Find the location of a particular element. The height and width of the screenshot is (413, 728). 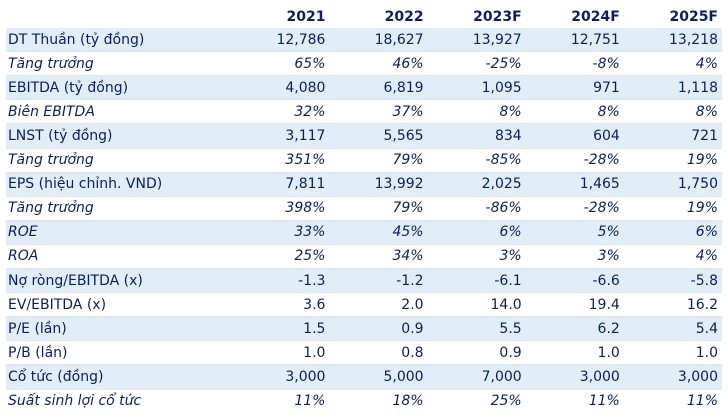

table-row: Biên EBITDA 32% 37% 8% 8% 8% is located at coordinates (364, 112).